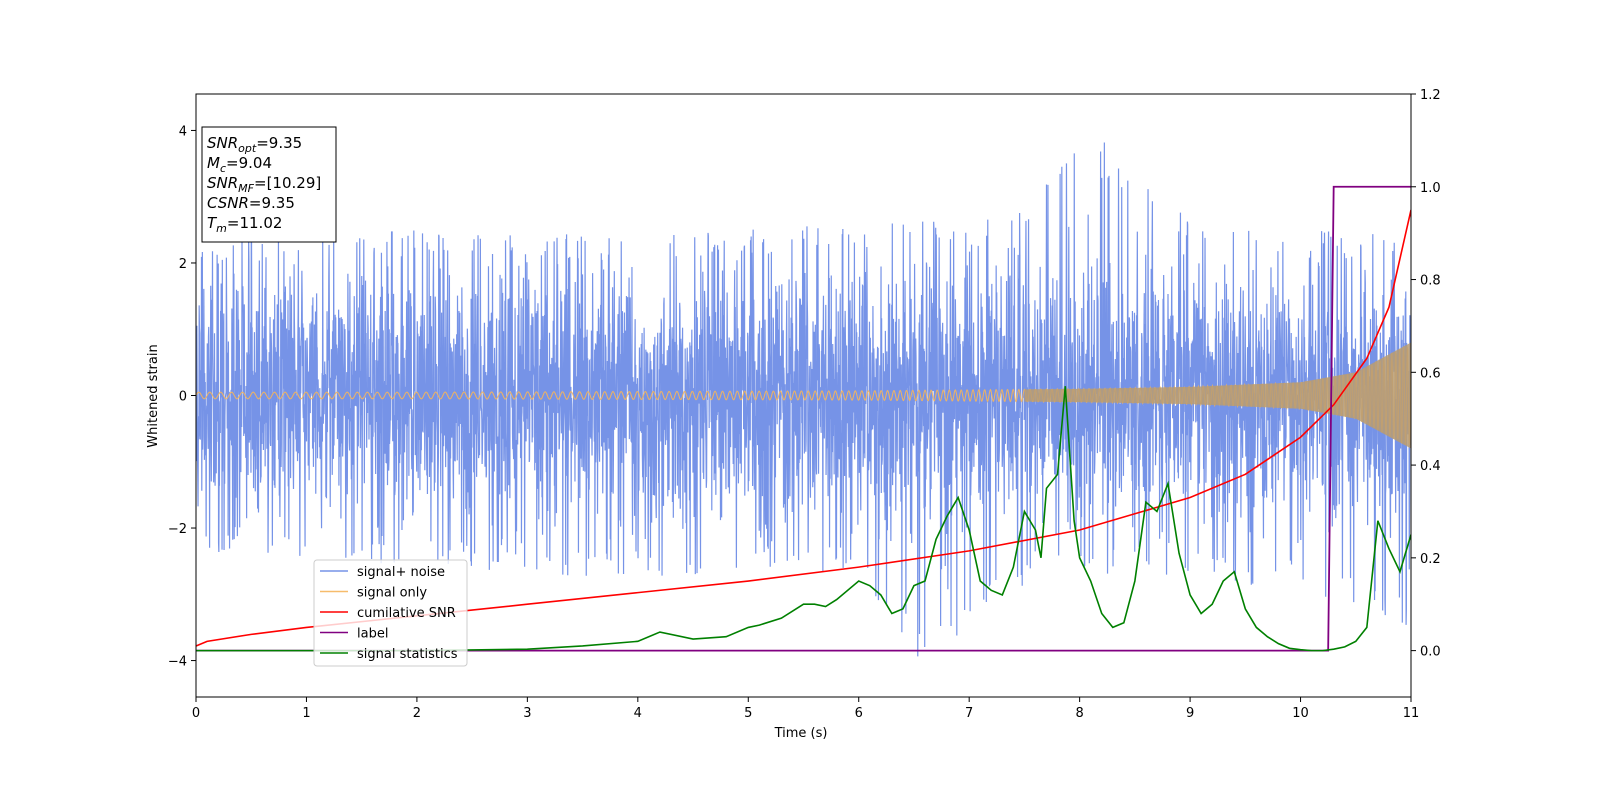 The height and width of the screenshot is (800, 1600). Describe the element at coordinates (372, 634) in the screenshot. I see `legend-entry: label` at that location.